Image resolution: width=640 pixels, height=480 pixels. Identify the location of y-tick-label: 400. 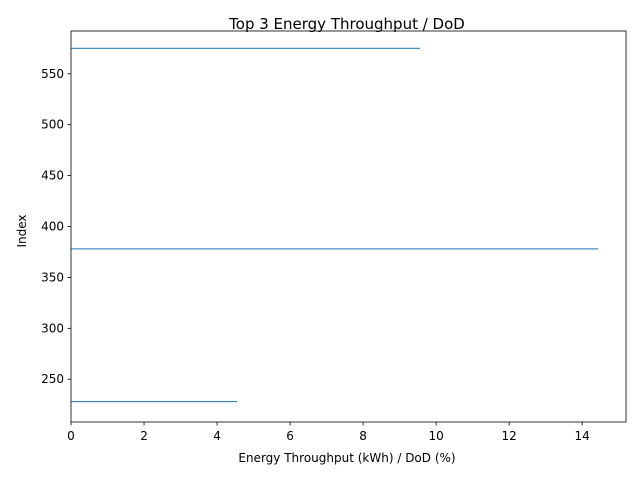
(52, 227).